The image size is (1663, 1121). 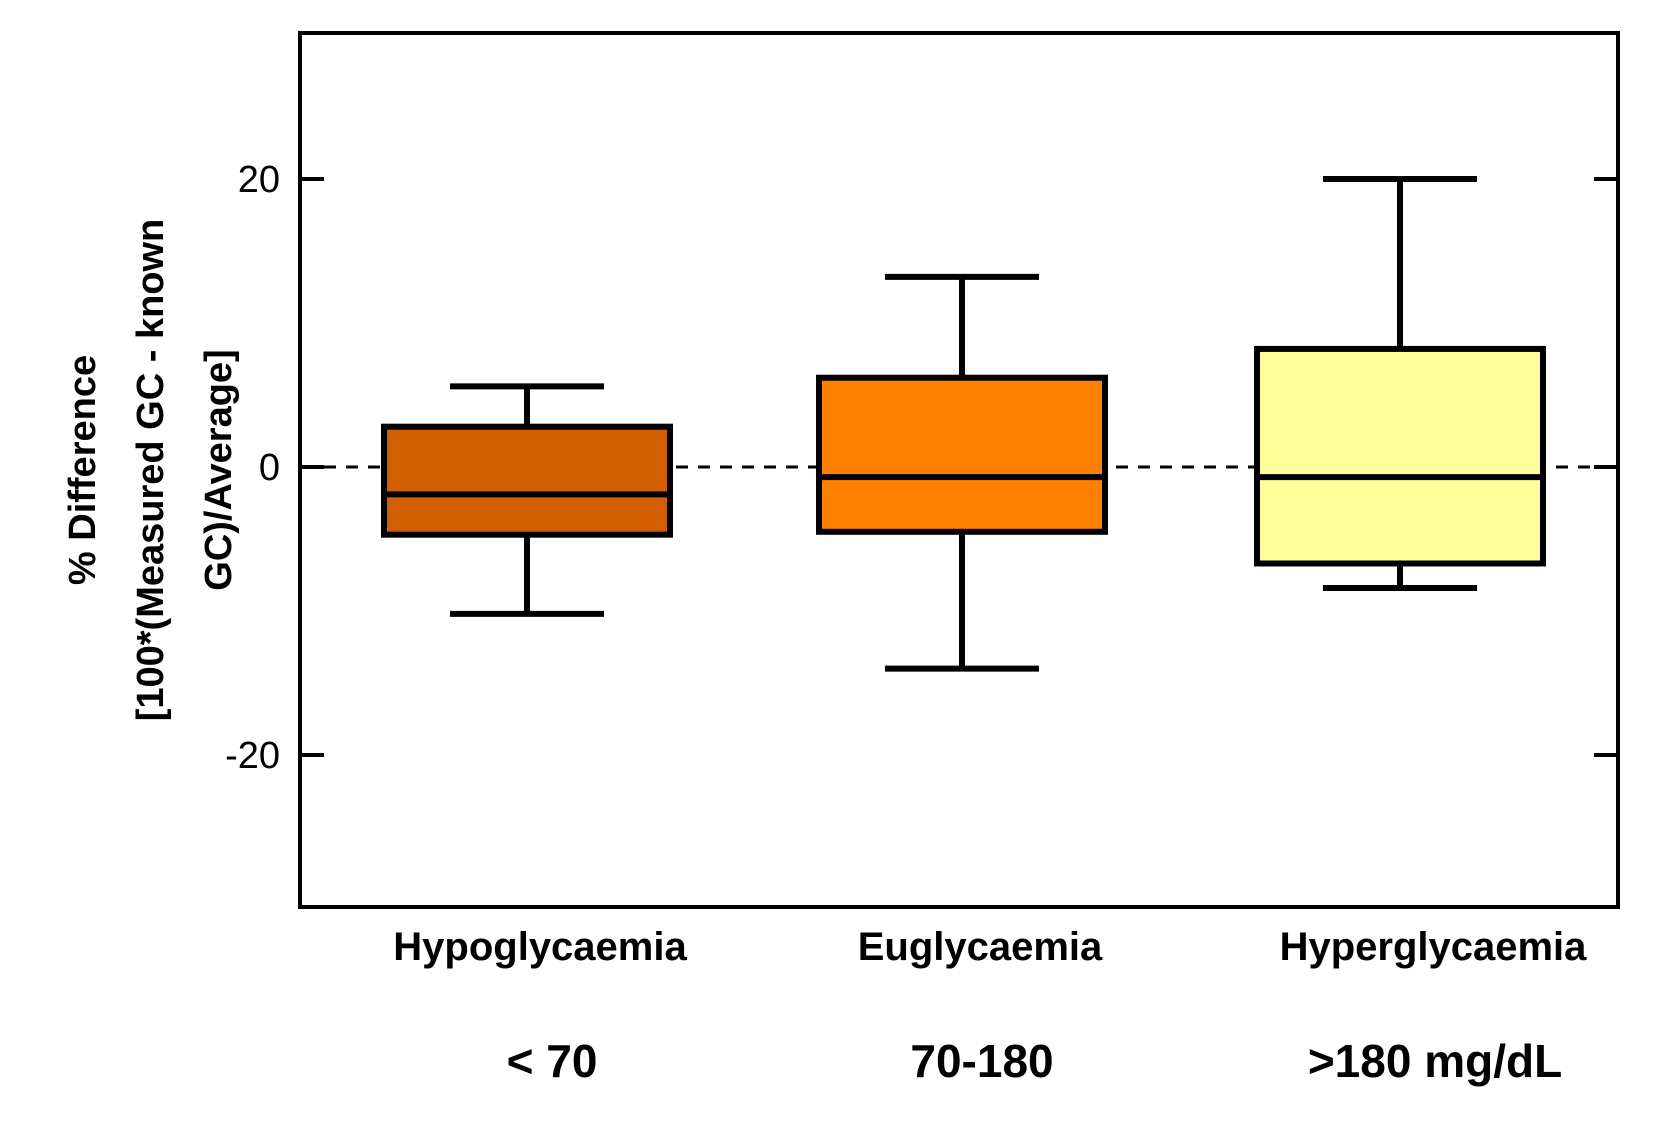 I want to click on y-axis-title-line1: % Difference, so click(x=83, y=470).